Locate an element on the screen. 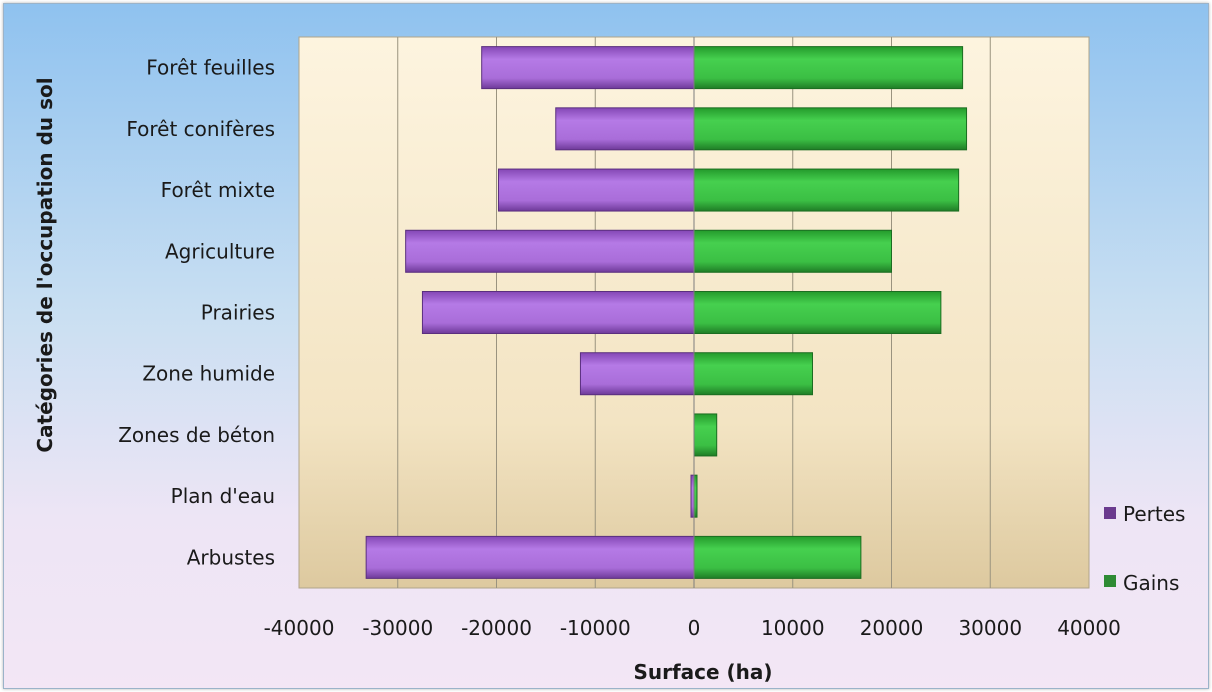 Image resolution: width=1212 pixels, height=692 pixels. x-tick-label: -40000 is located at coordinates (299, 628).